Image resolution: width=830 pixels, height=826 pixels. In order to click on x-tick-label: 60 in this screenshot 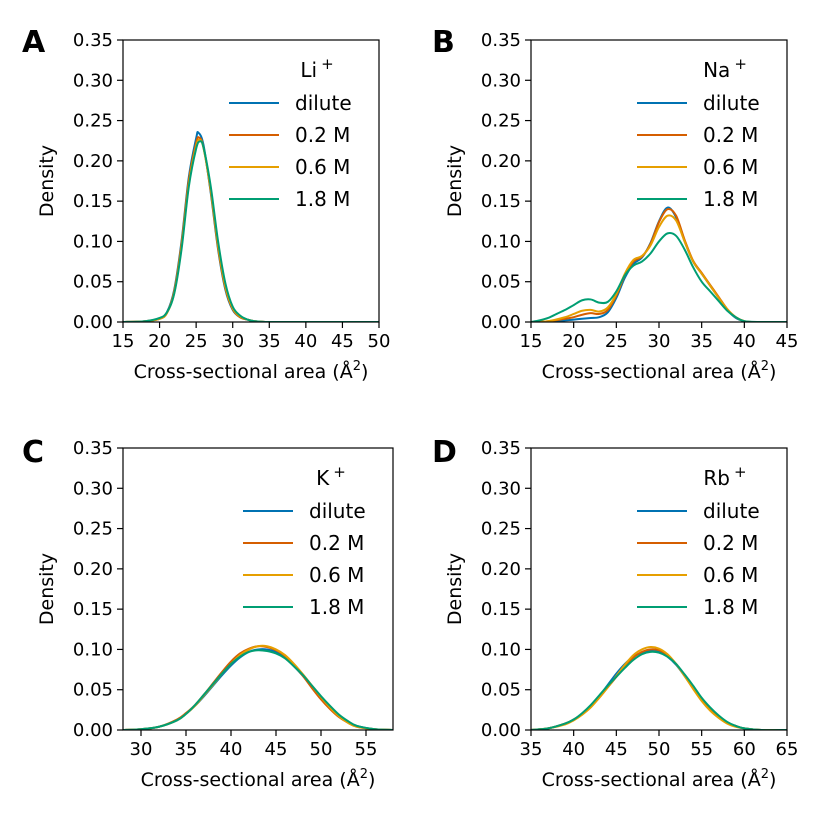, I will do `click(744, 749)`.